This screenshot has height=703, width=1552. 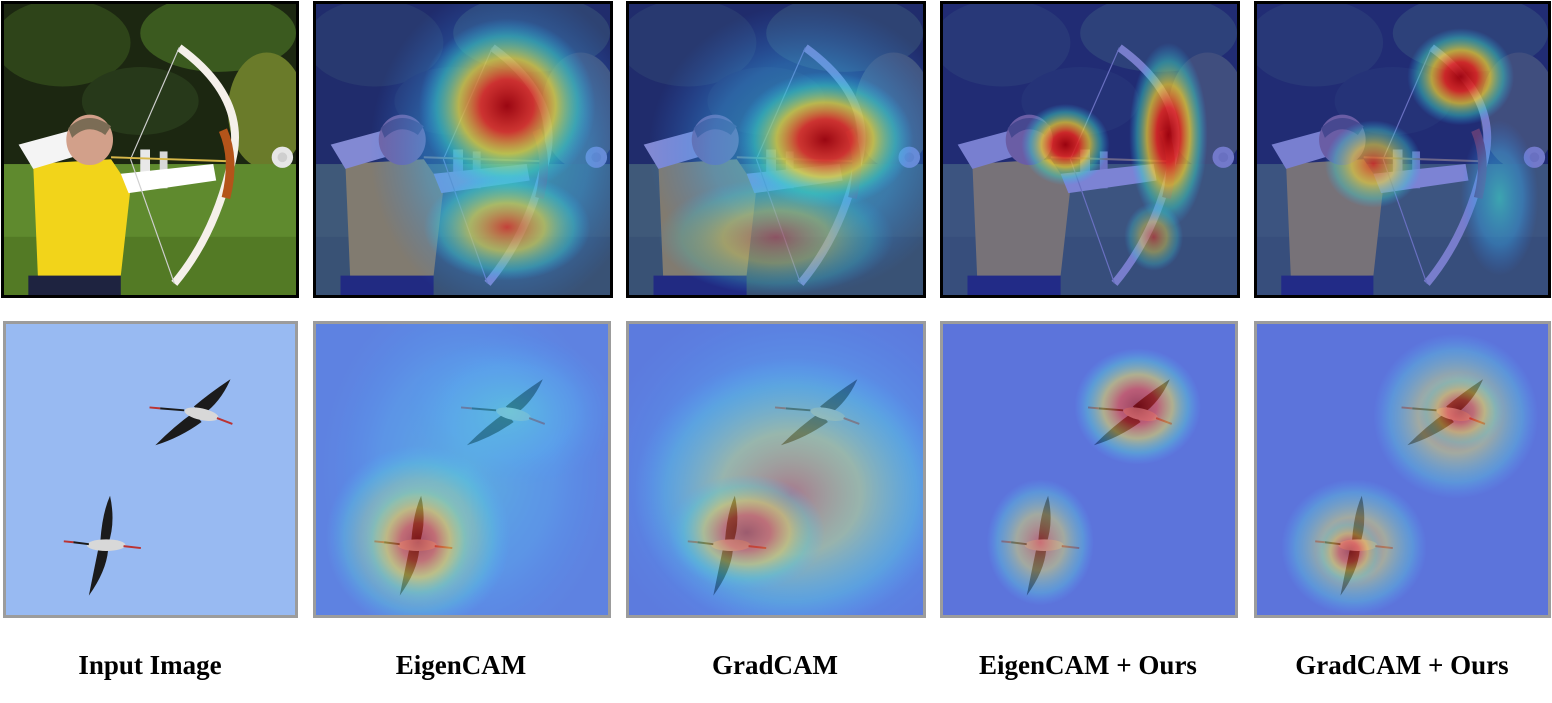 I want to click on caption-eigencam-ours: EigenCAM + Ours, so click(x=1088, y=665).